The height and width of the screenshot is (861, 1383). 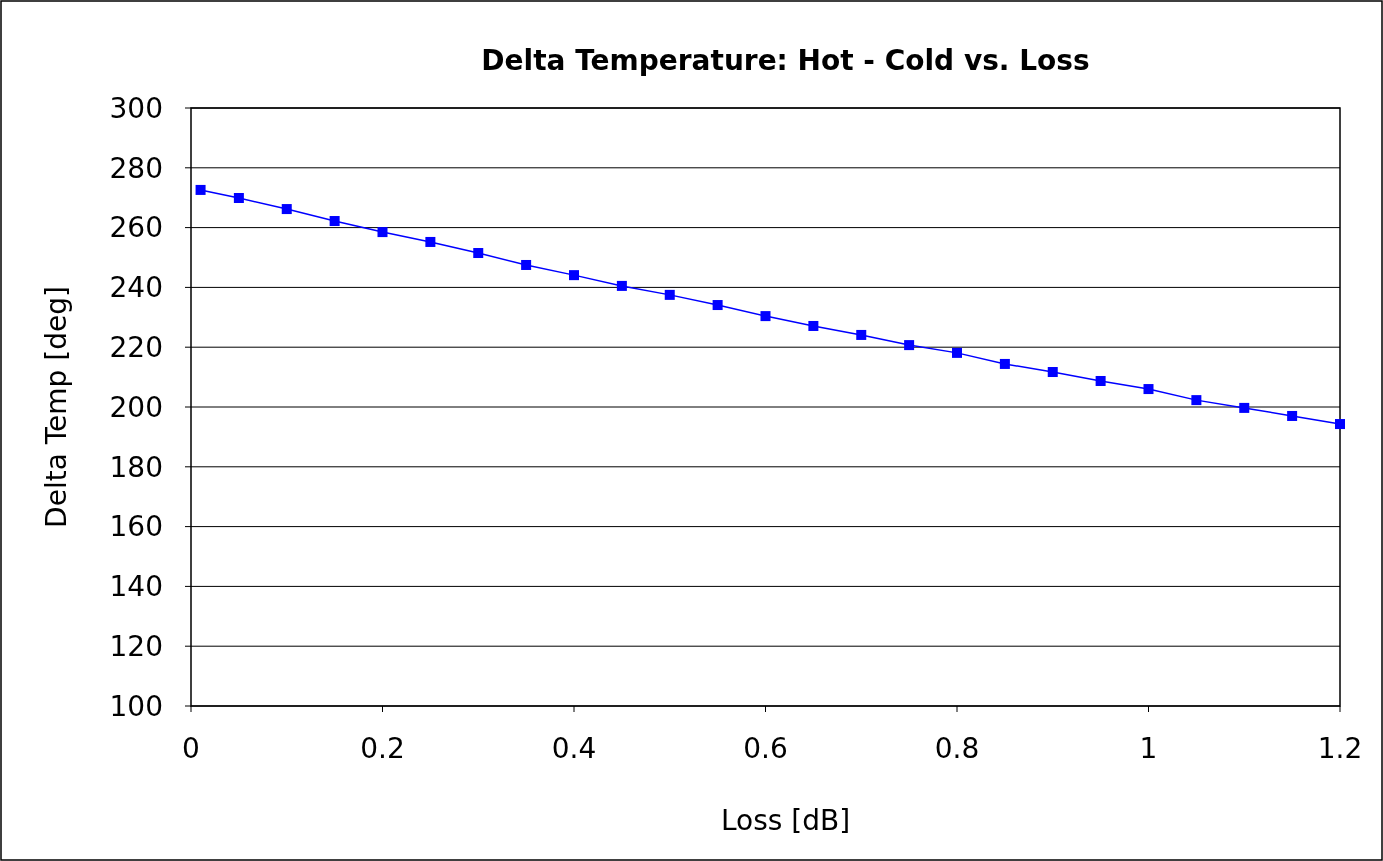 What do you see at coordinates (765, 748) in the screenshot?
I see `x-tick-label: 0.6` at bounding box center [765, 748].